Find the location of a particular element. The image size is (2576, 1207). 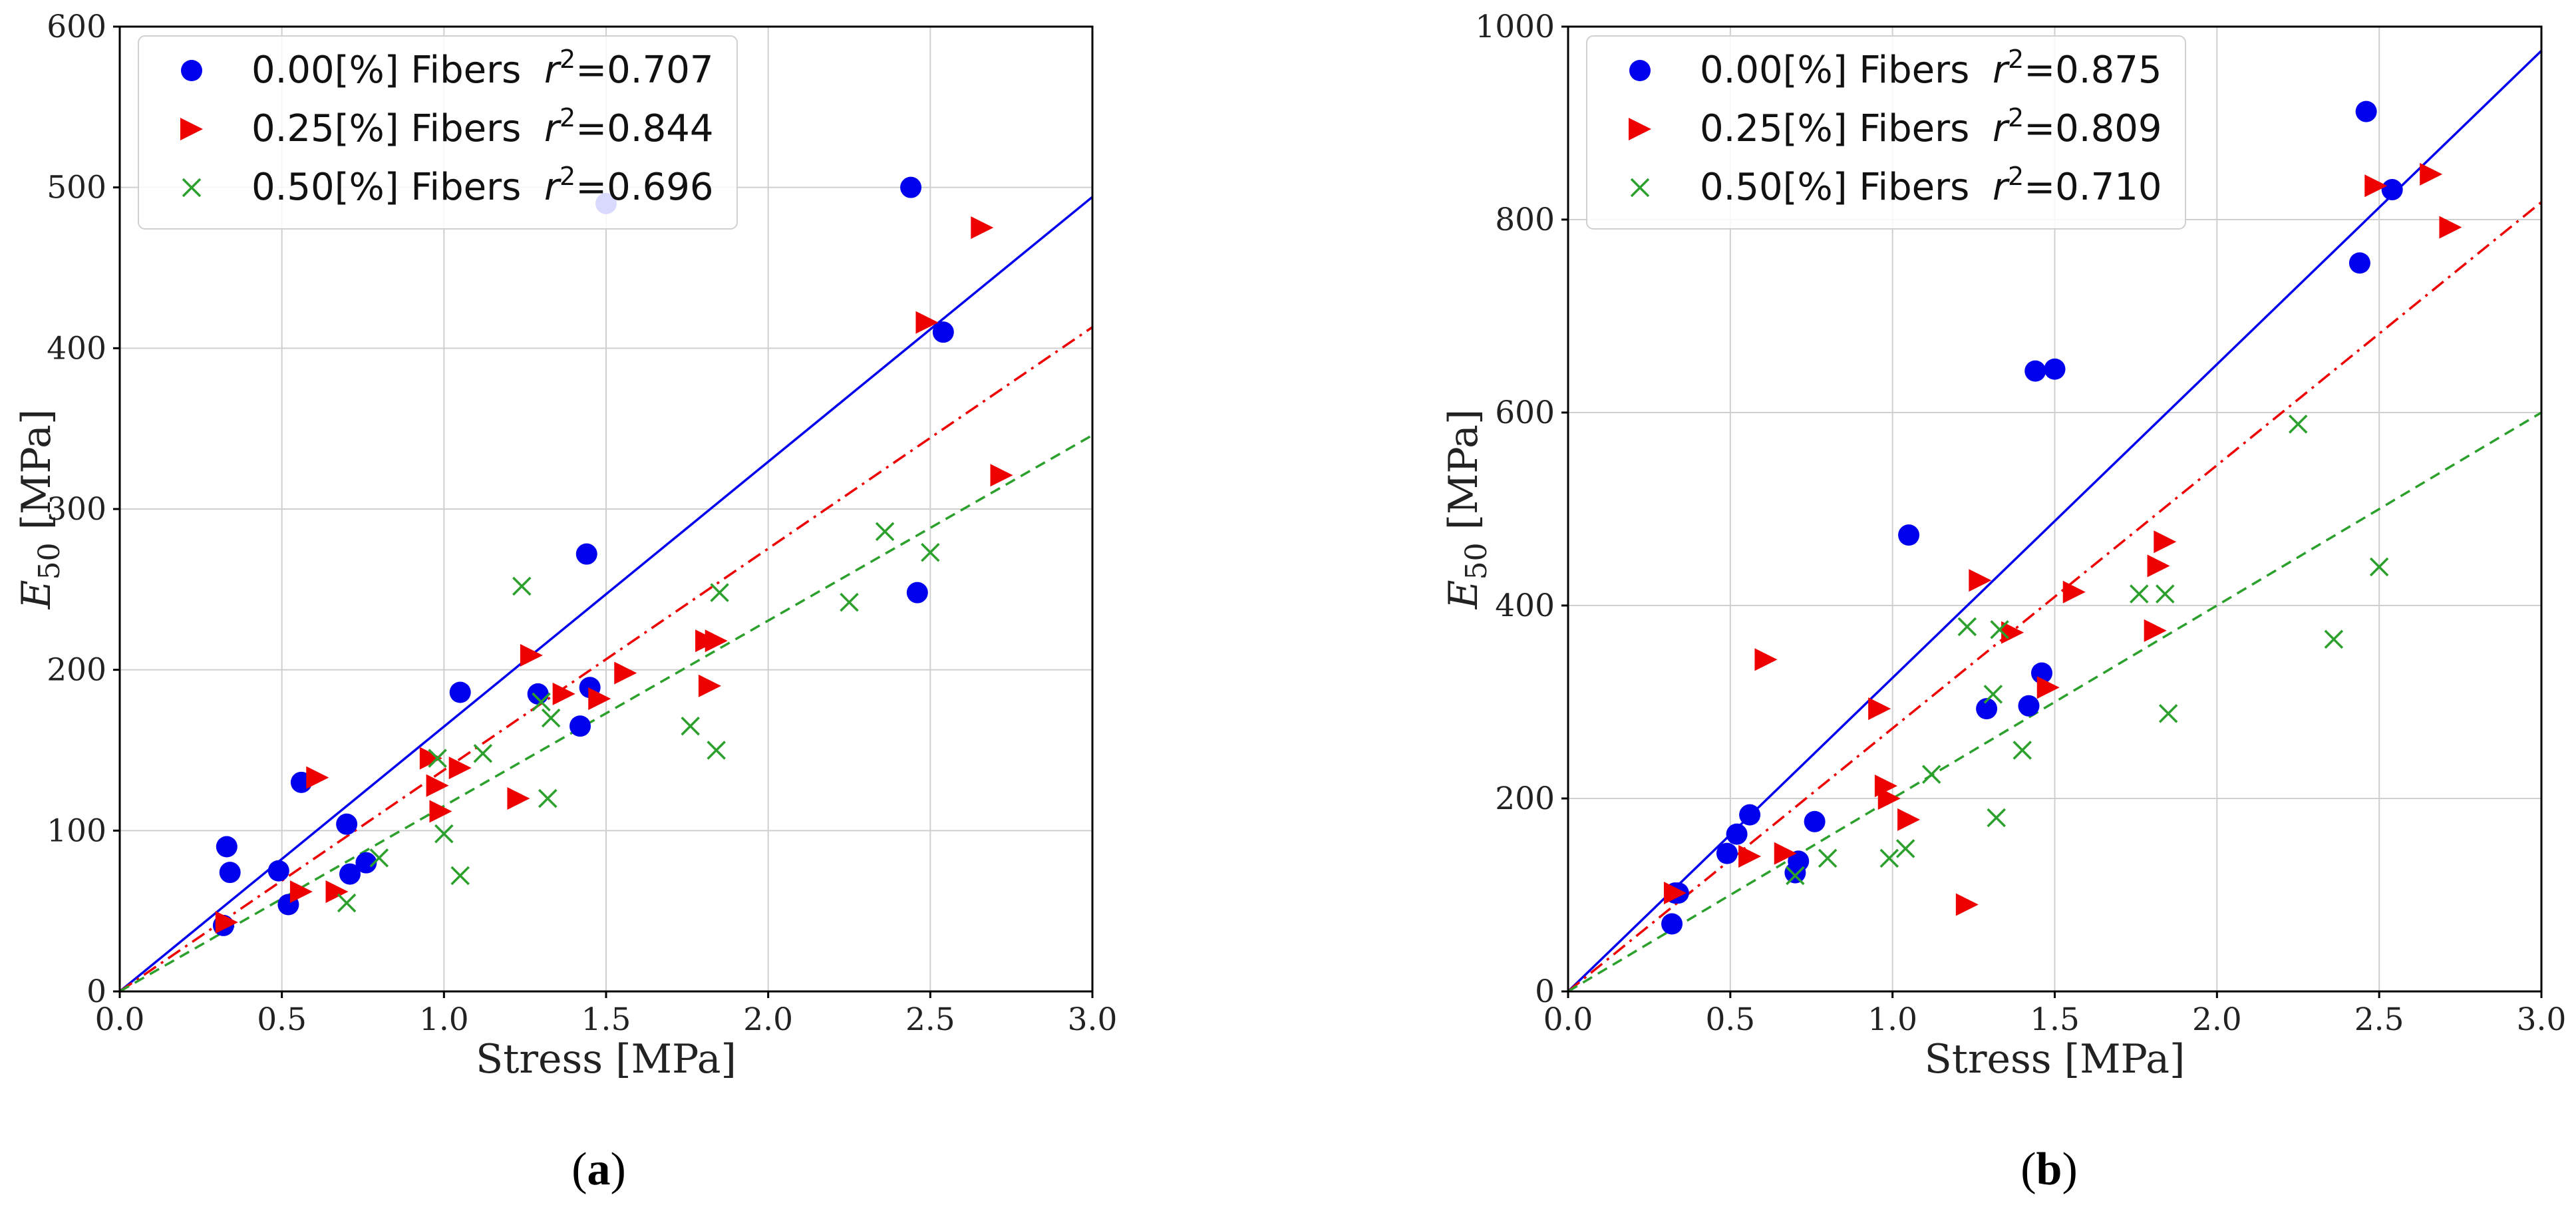

legend-r2: r2=0.710 is located at coordinates (2077, 185).